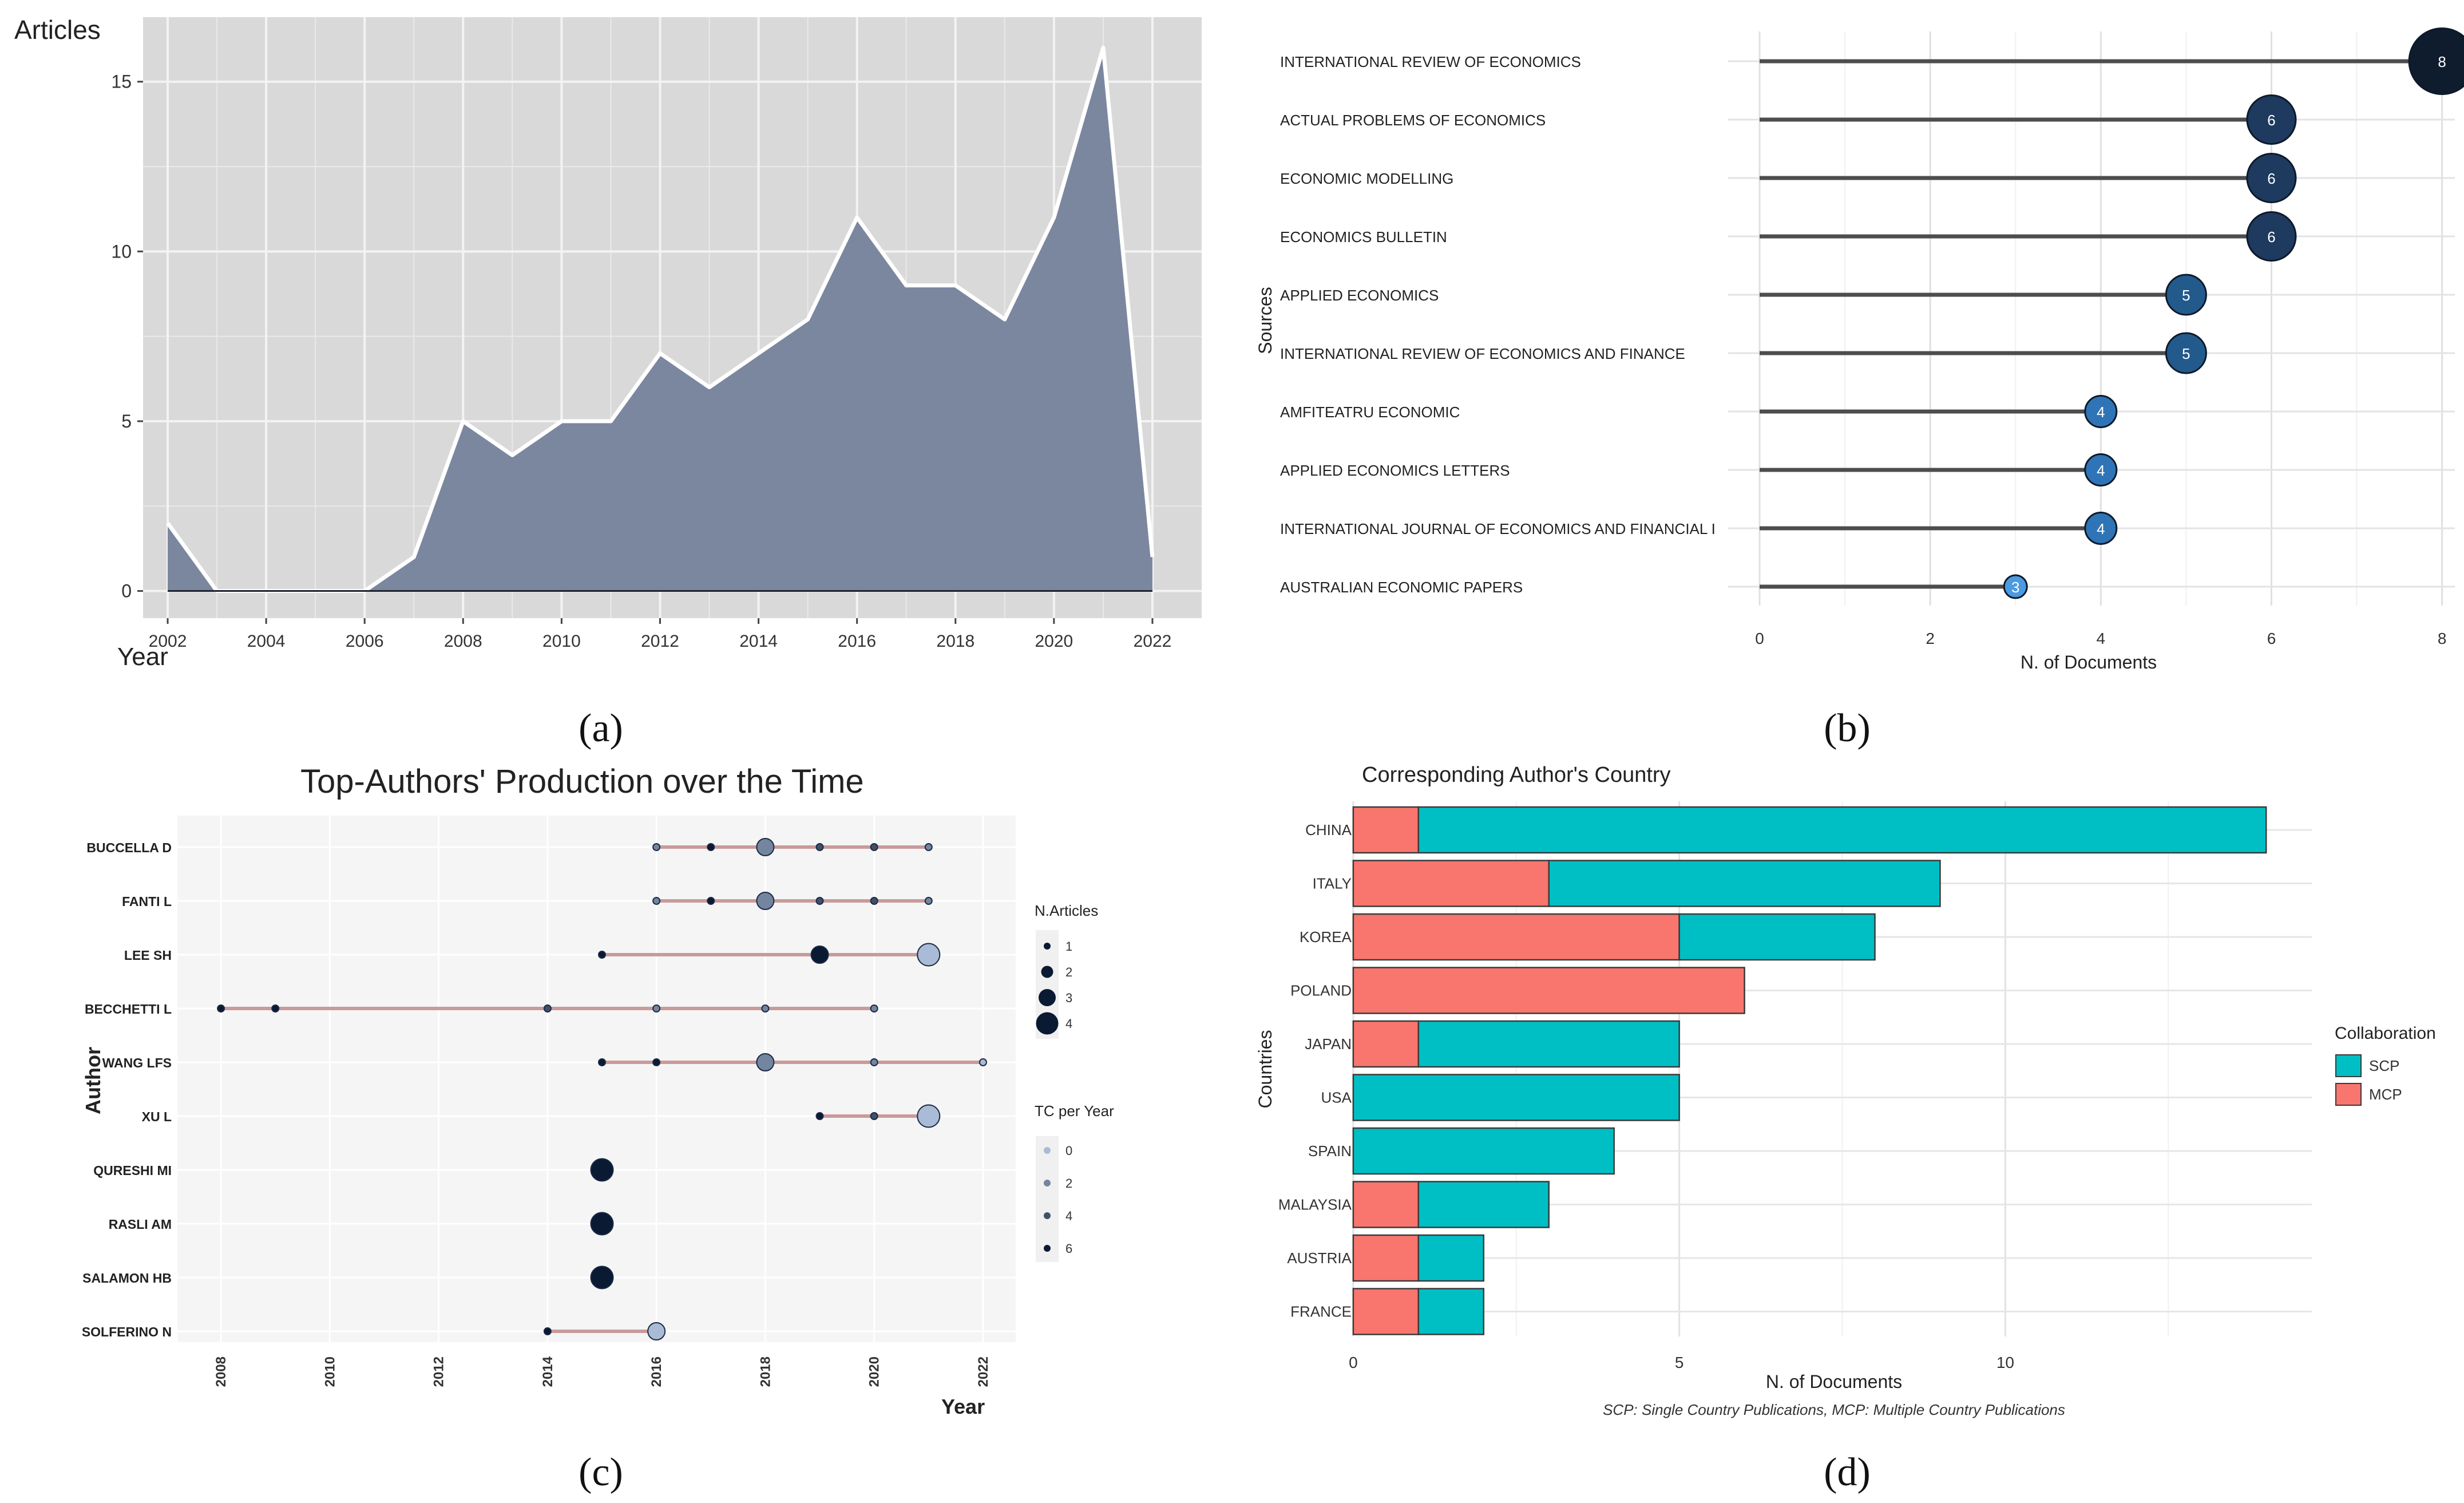 This screenshot has height=1503, width=2464. What do you see at coordinates (1363, 237) in the screenshot?
I see `source-label: ECONOMICS BULLETIN` at bounding box center [1363, 237].